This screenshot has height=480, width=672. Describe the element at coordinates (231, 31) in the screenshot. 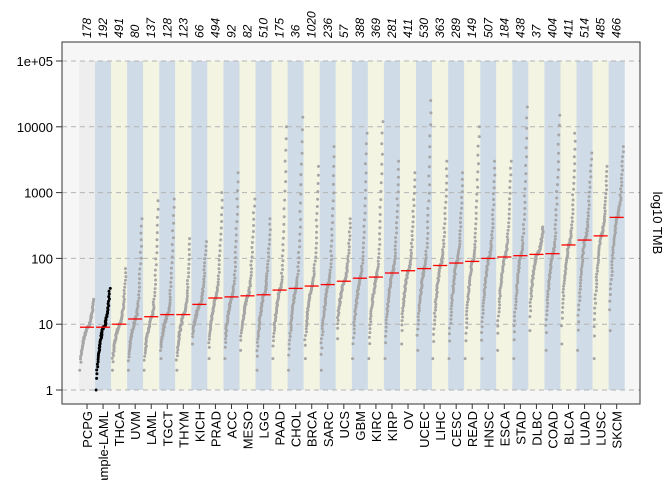

I see `sample-count-label: 92` at that location.